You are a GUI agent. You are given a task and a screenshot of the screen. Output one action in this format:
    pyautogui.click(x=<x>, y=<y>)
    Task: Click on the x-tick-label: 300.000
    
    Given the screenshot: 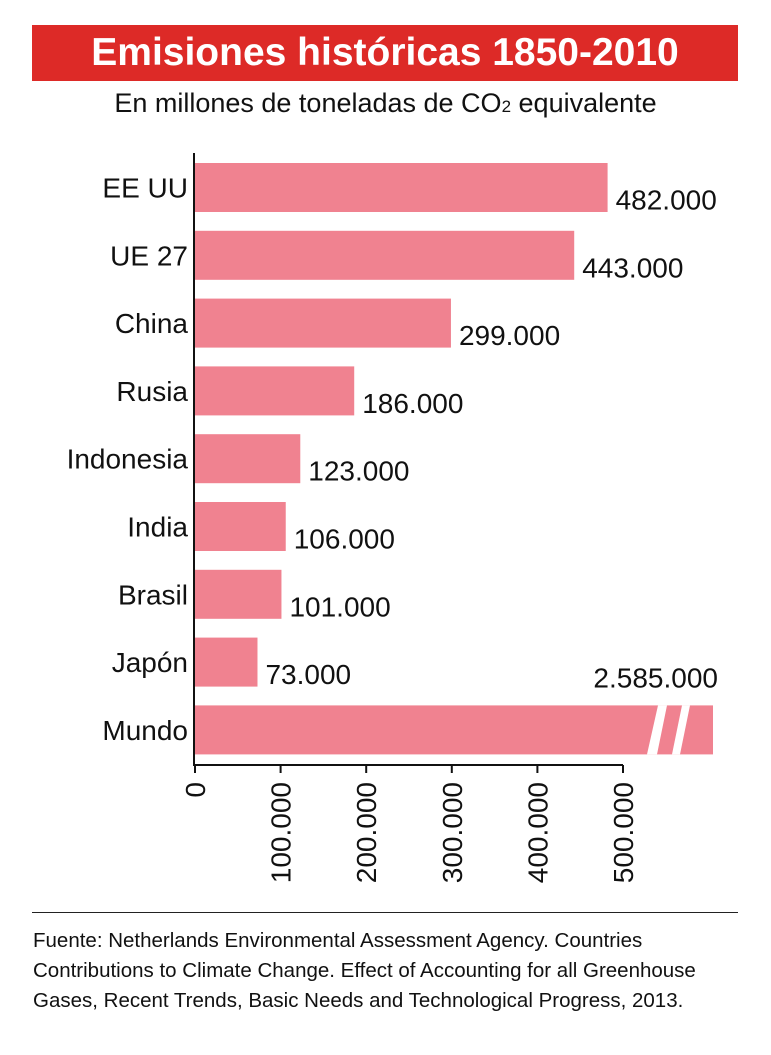 What is the action you would take?
    pyautogui.click(x=452, y=832)
    